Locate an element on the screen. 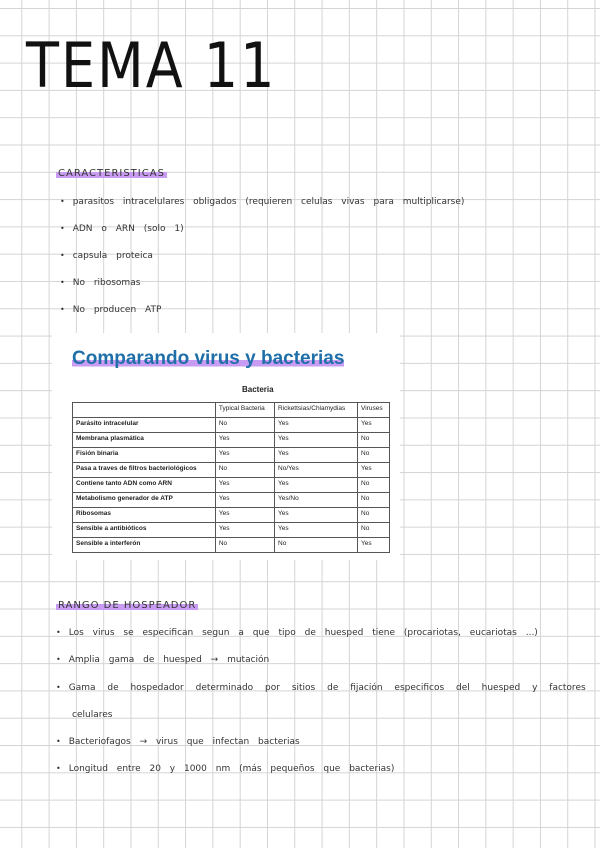 The width and height of the screenshot is (600, 848). table-row: Metabolismo generador de ATP Yes Yes/No No is located at coordinates (231, 500).